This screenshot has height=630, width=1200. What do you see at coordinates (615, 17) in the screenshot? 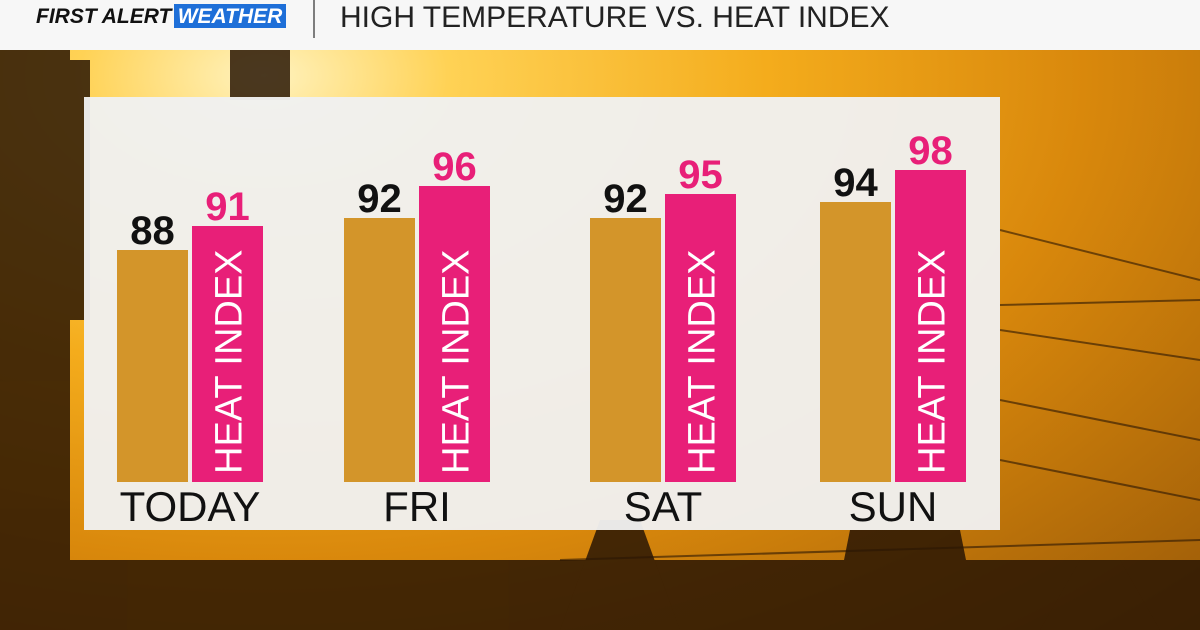
I see `chart-title: HIGH TEMPERATURE VS. HEAT INDEX` at bounding box center [615, 17].